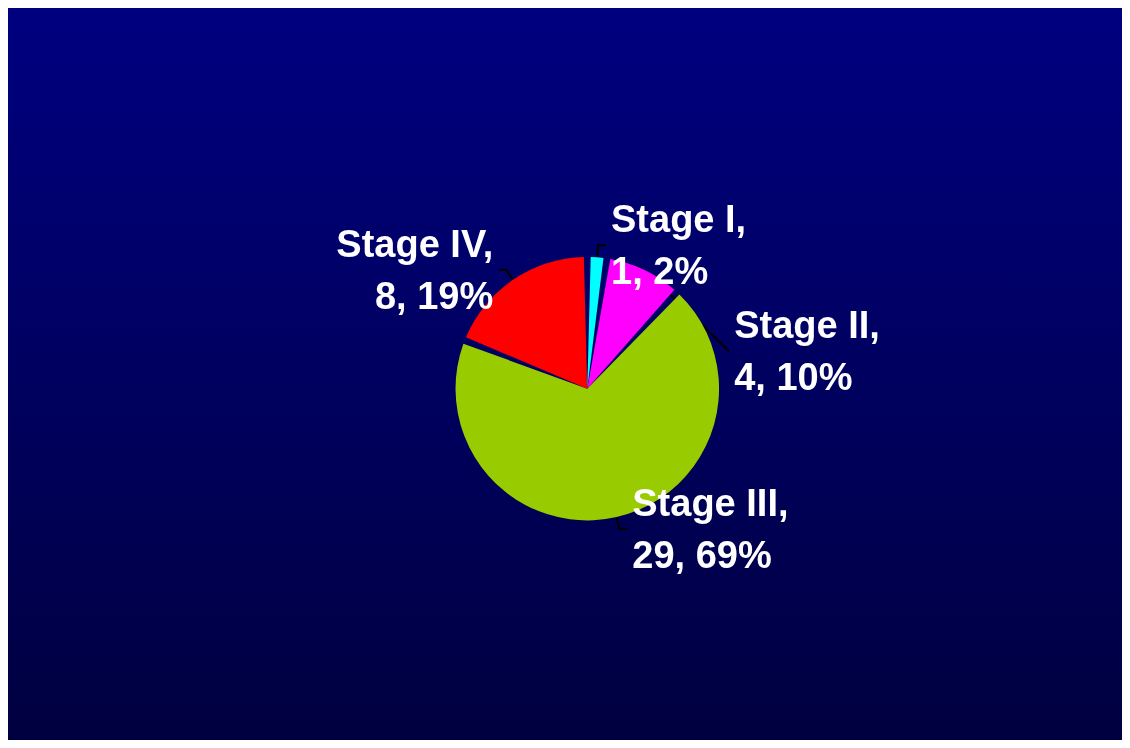 This screenshot has width=1130, height=748. Describe the element at coordinates (710, 528) in the screenshot. I see `slice-label: Stage III, 29, 69%` at that location.